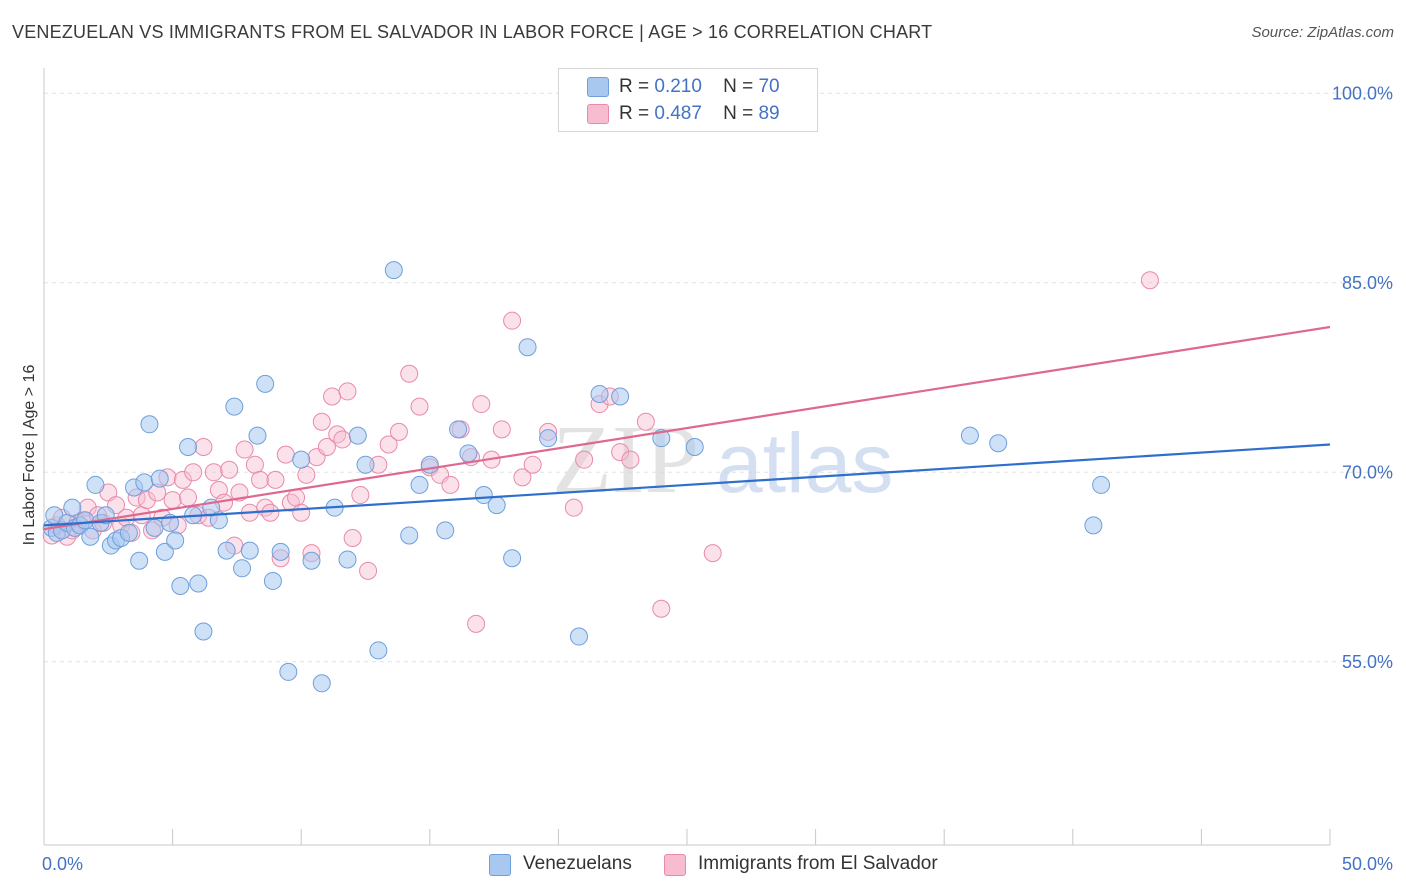 This screenshot has height=892, width=1406. I want to click on legend-swatch-pink, so click(598, 114).